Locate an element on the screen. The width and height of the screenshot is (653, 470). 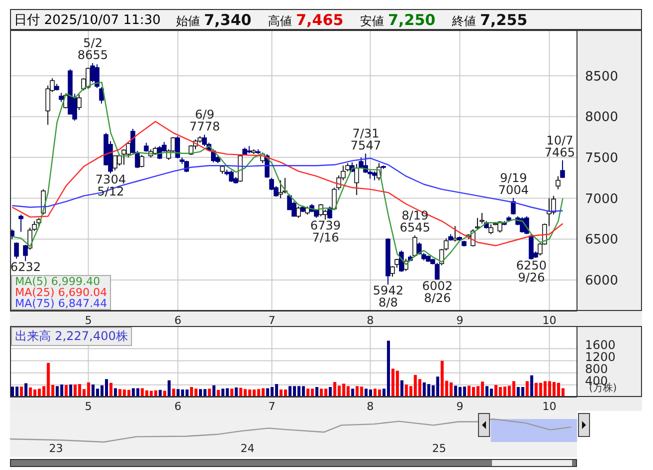
annotation: 6232 is located at coordinates (25, 267).